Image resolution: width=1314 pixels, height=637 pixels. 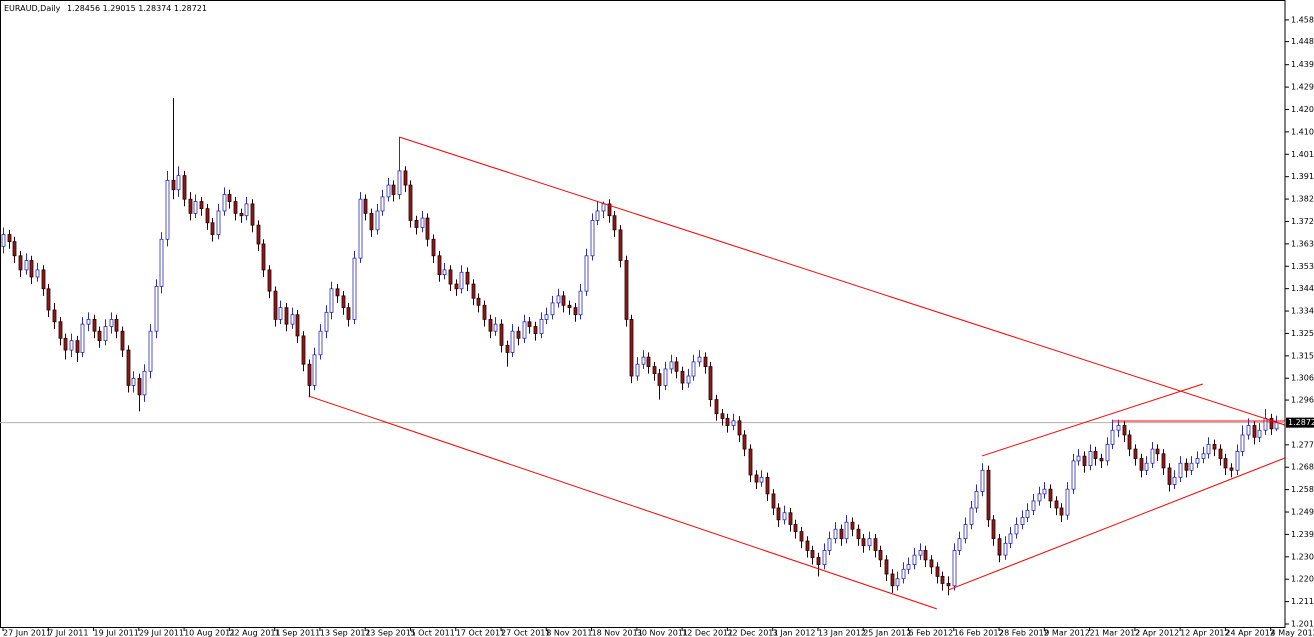 I want to click on x-tick-label: 22 Dec 2011, so click(x=752, y=633).